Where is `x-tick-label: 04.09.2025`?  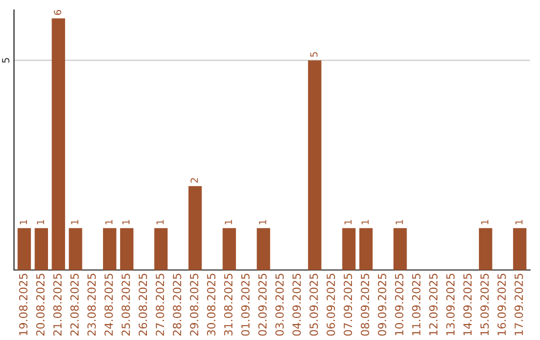
x-tick-label: 04.09.2025 is located at coordinates (296, 305).